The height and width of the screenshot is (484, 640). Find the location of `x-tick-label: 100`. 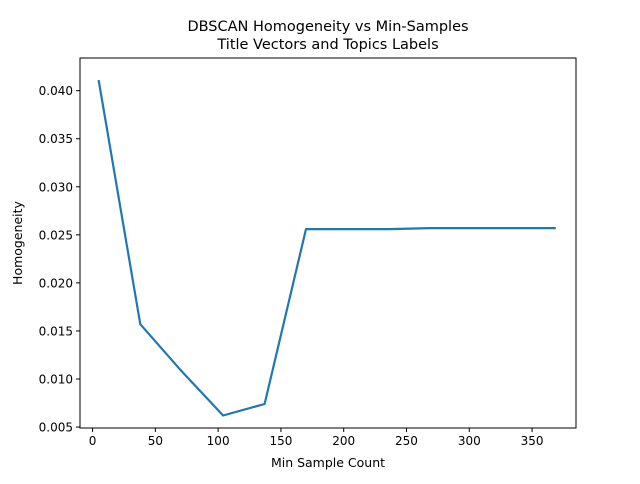

x-tick-label: 100 is located at coordinates (218, 441).